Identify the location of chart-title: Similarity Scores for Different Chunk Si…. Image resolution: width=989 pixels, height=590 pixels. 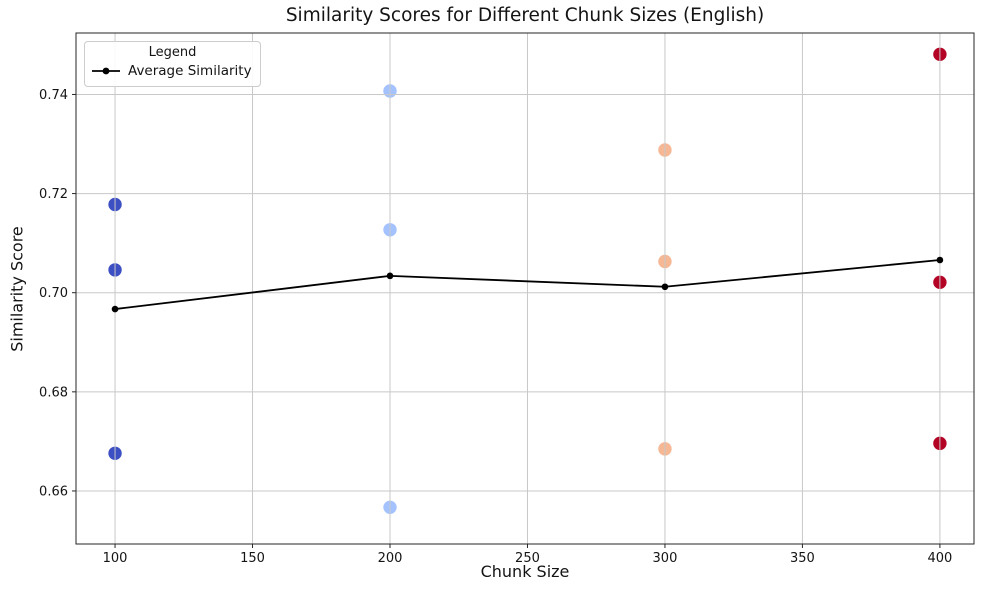
(525, 15).